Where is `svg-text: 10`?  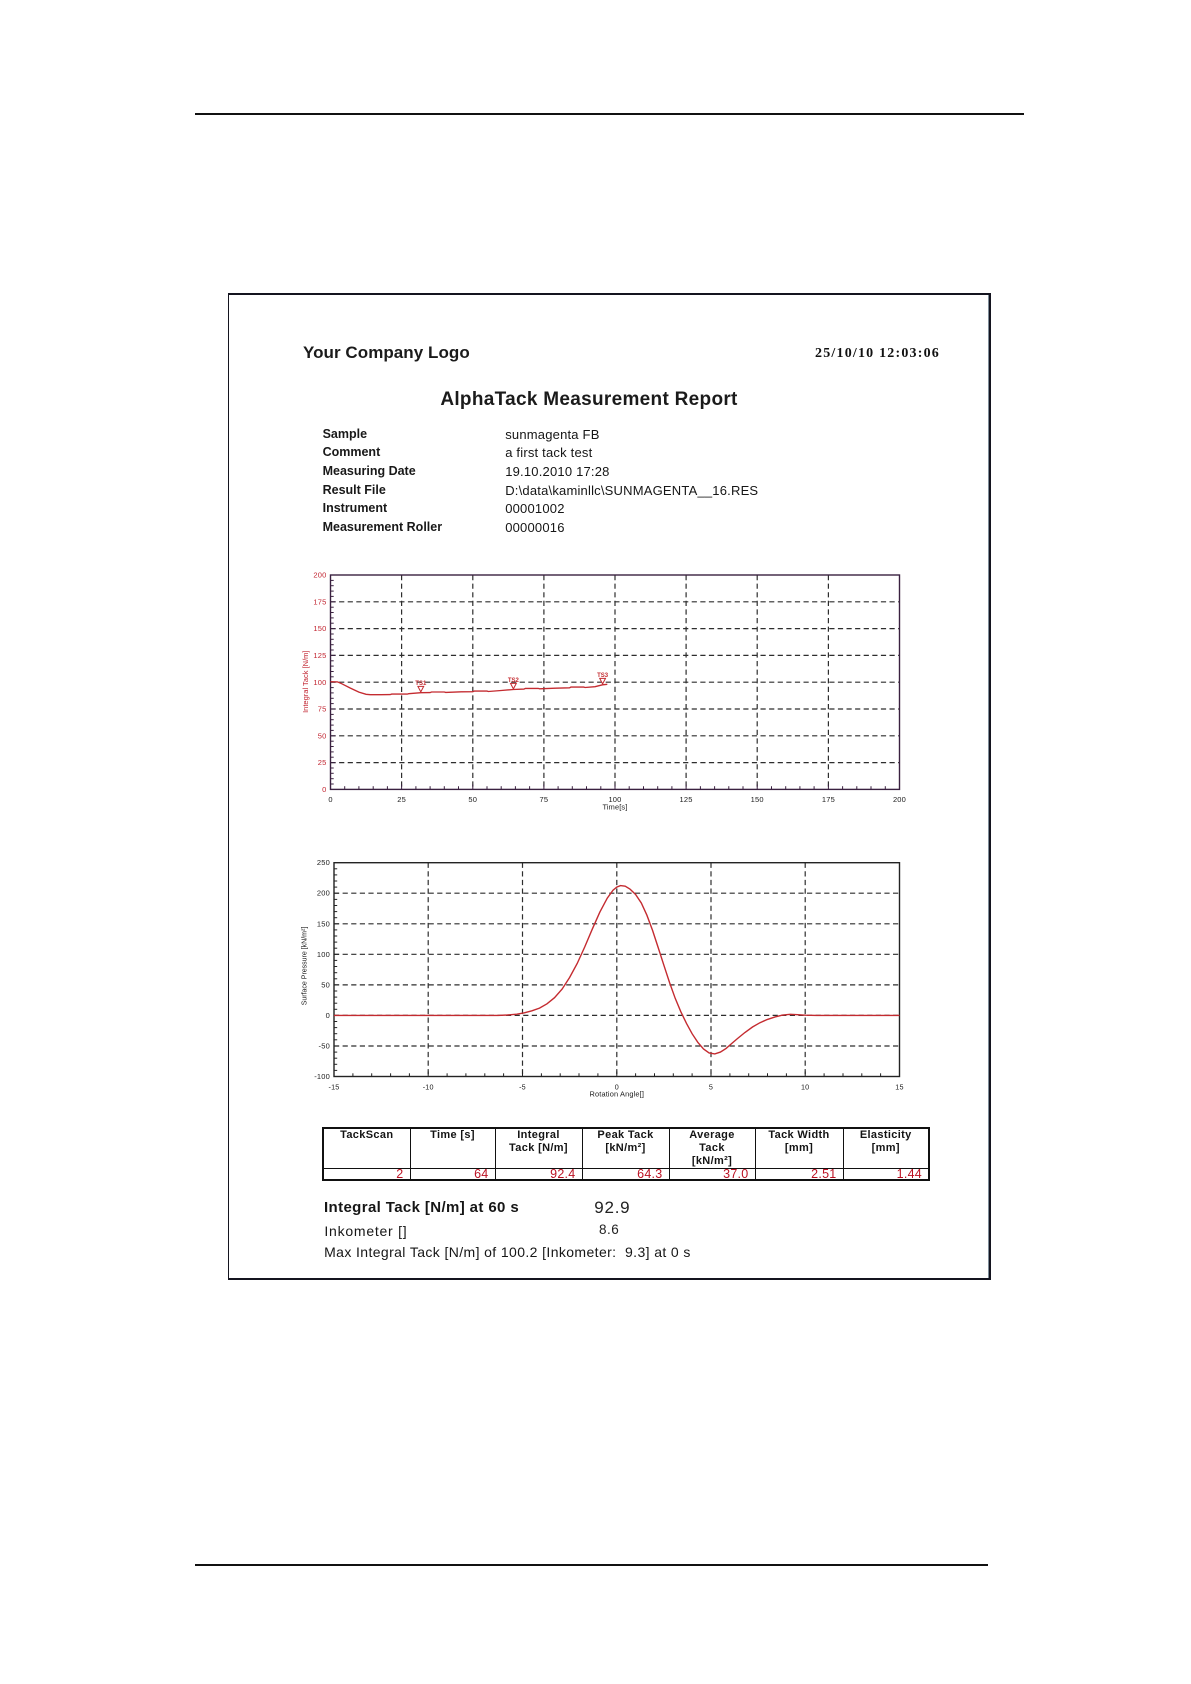
svg-text: 10 is located at coordinates (805, 1087).